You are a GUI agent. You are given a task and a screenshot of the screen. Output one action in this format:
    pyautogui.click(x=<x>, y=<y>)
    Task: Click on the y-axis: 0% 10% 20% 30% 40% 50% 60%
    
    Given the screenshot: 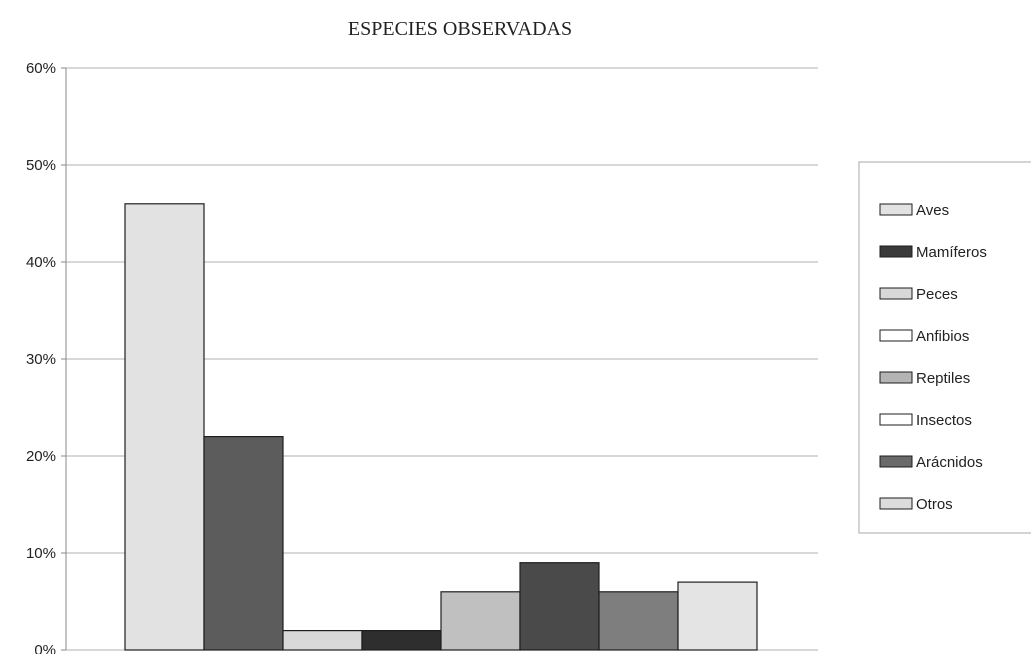 What is the action you would take?
    pyautogui.click(x=46, y=357)
    